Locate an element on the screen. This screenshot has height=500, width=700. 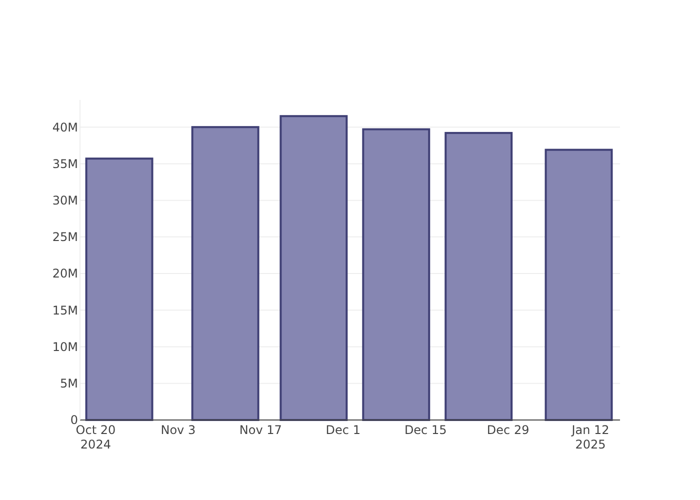
x-tick-label: Nov 17 is located at coordinates (260, 430).